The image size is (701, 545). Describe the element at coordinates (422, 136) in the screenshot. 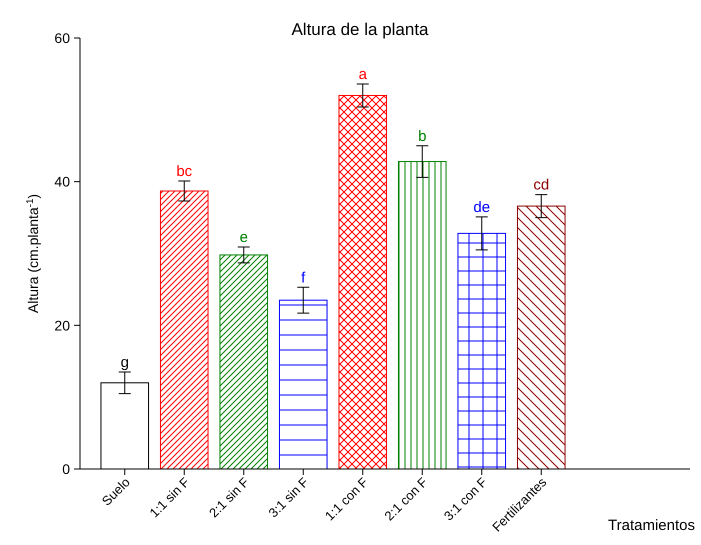

I see `annotation: b` at that location.